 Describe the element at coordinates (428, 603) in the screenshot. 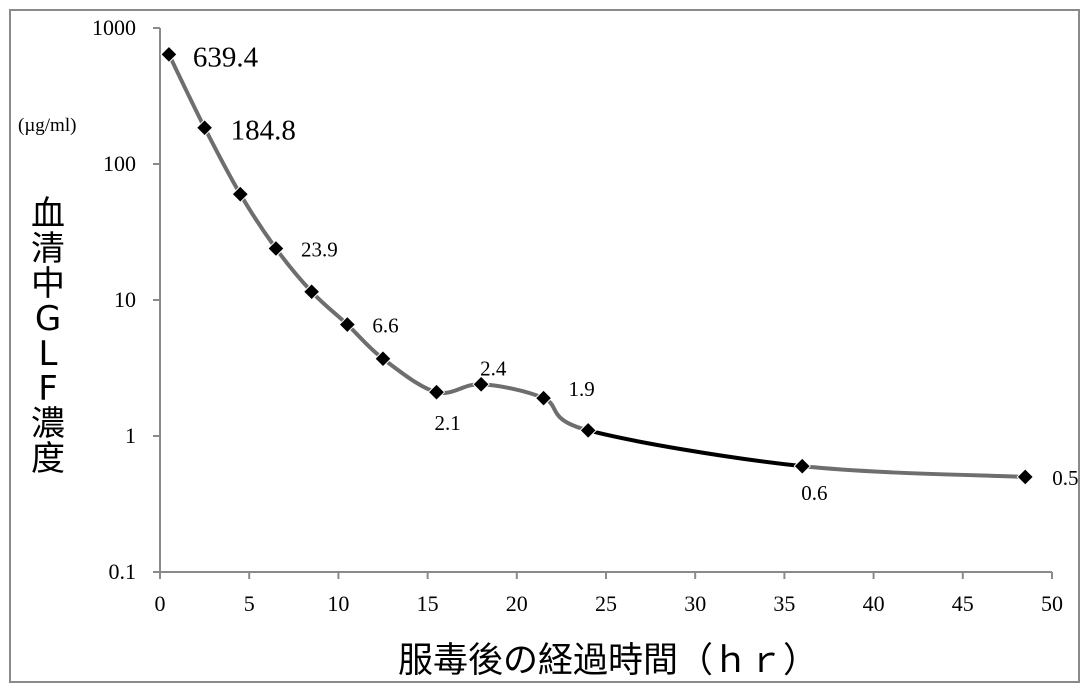

I see `x-tick-label: 15` at that location.